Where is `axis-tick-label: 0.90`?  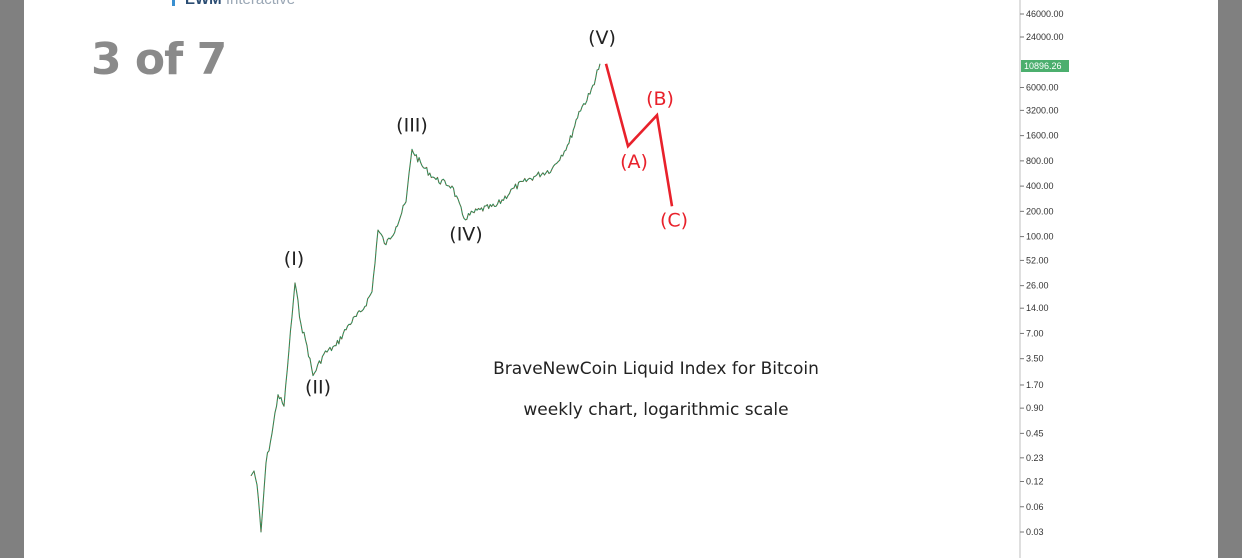
axis-tick-label: 0.90 is located at coordinates (1035, 408).